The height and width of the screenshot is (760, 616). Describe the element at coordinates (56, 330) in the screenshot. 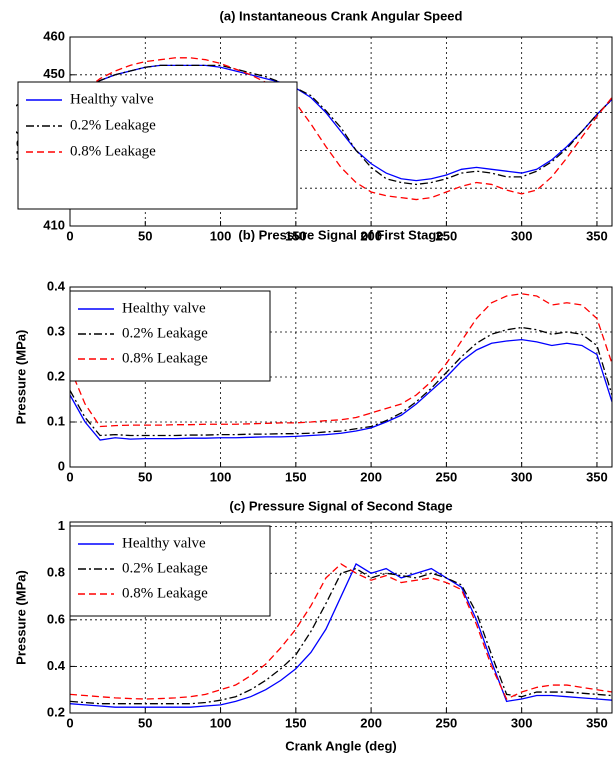

I see `y-tick-label: 0.3` at that location.